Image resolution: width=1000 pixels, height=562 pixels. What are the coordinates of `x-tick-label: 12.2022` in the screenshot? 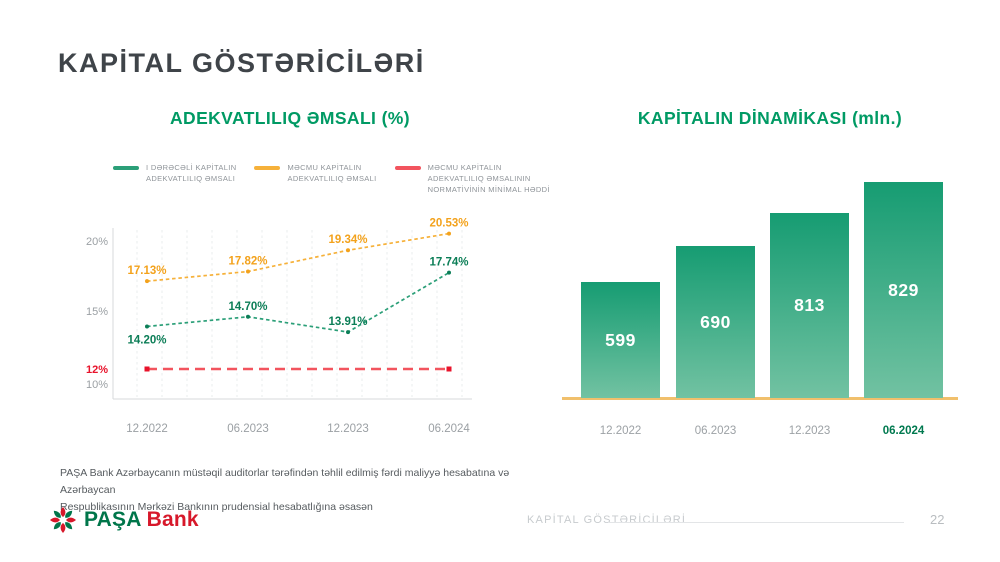 It's located at (147, 429).